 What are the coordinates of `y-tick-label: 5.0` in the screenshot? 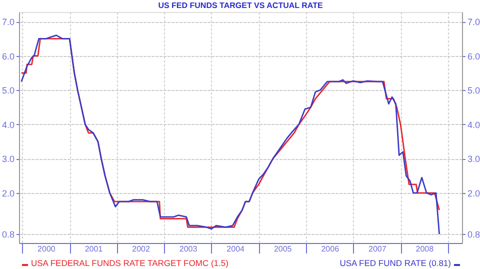 It's located at (8, 91).